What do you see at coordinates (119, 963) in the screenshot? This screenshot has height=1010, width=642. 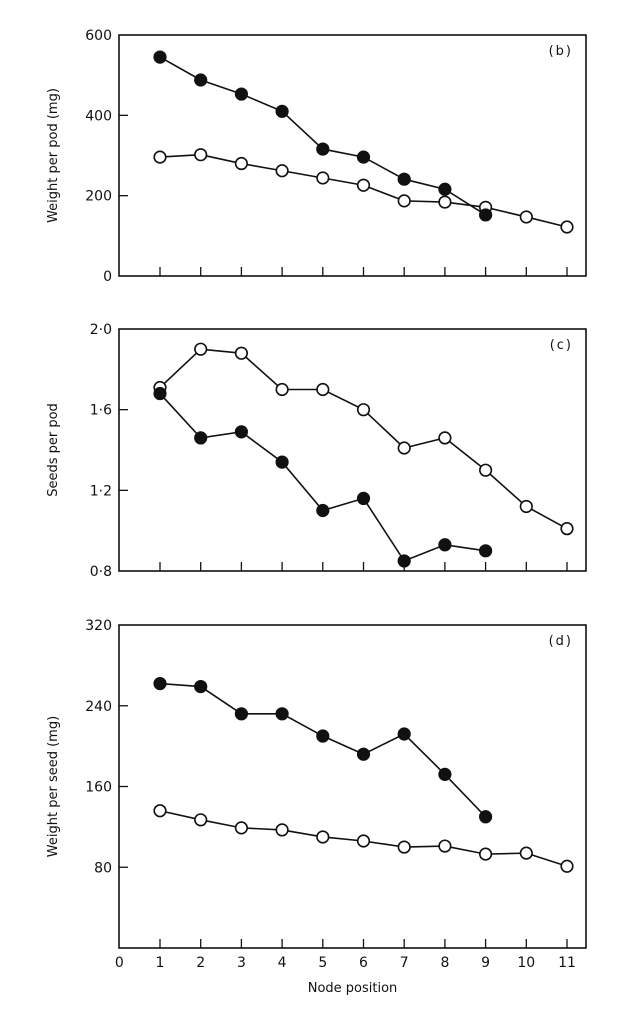 I see `panel-3-xtick-label: 0` at bounding box center [119, 963].